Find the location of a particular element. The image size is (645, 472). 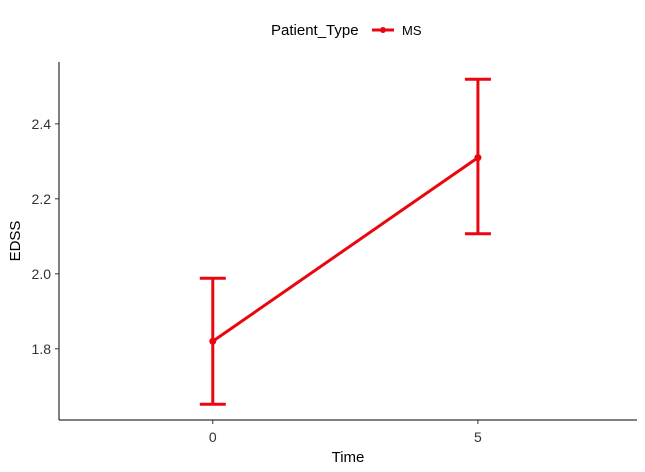

legend-title: Patient_Type is located at coordinates (315, 30).